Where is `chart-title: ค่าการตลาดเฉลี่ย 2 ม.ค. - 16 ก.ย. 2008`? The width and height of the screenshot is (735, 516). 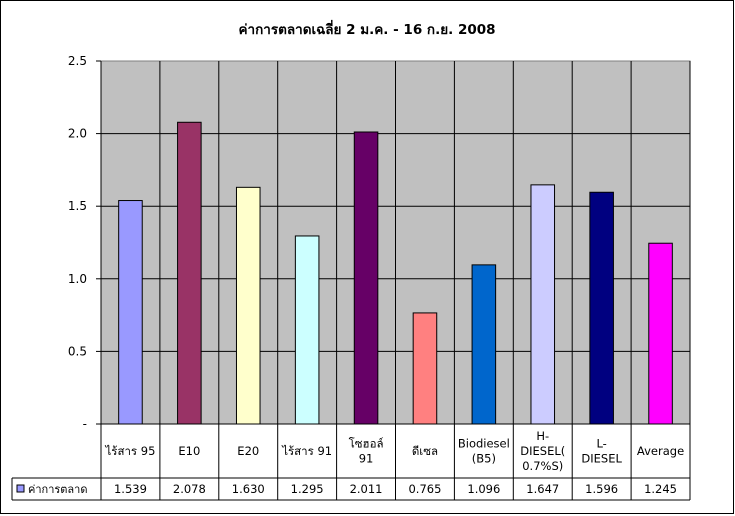 chart-title: ค่าการตลาดเฉลี่ย 2 ม.ค. - 16 ก.ย. 2008 is located at coordinates (366, 28).